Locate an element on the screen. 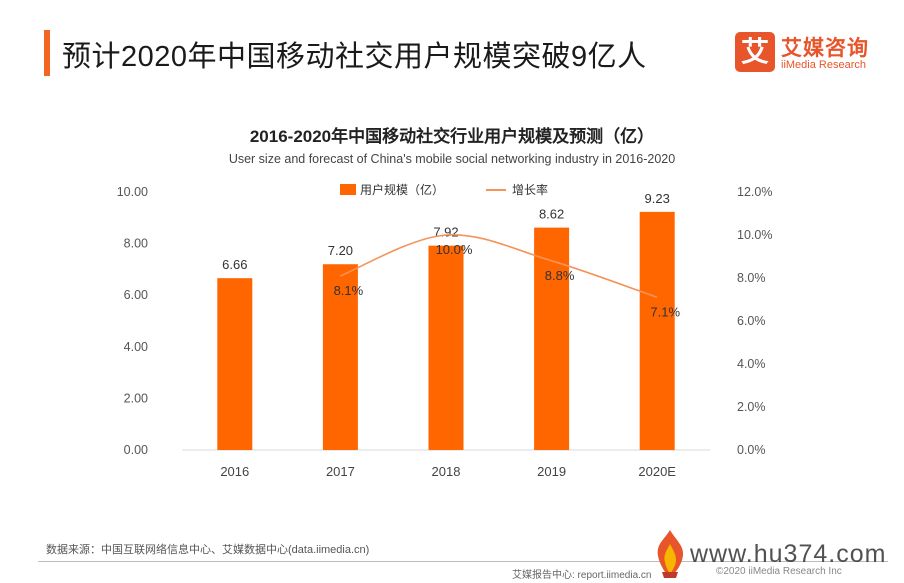 This screenshot has width=904, height=583. page-title: 预计2020年中国移动社交用户规模突破9亿人 is located at coordinates (354, 57).